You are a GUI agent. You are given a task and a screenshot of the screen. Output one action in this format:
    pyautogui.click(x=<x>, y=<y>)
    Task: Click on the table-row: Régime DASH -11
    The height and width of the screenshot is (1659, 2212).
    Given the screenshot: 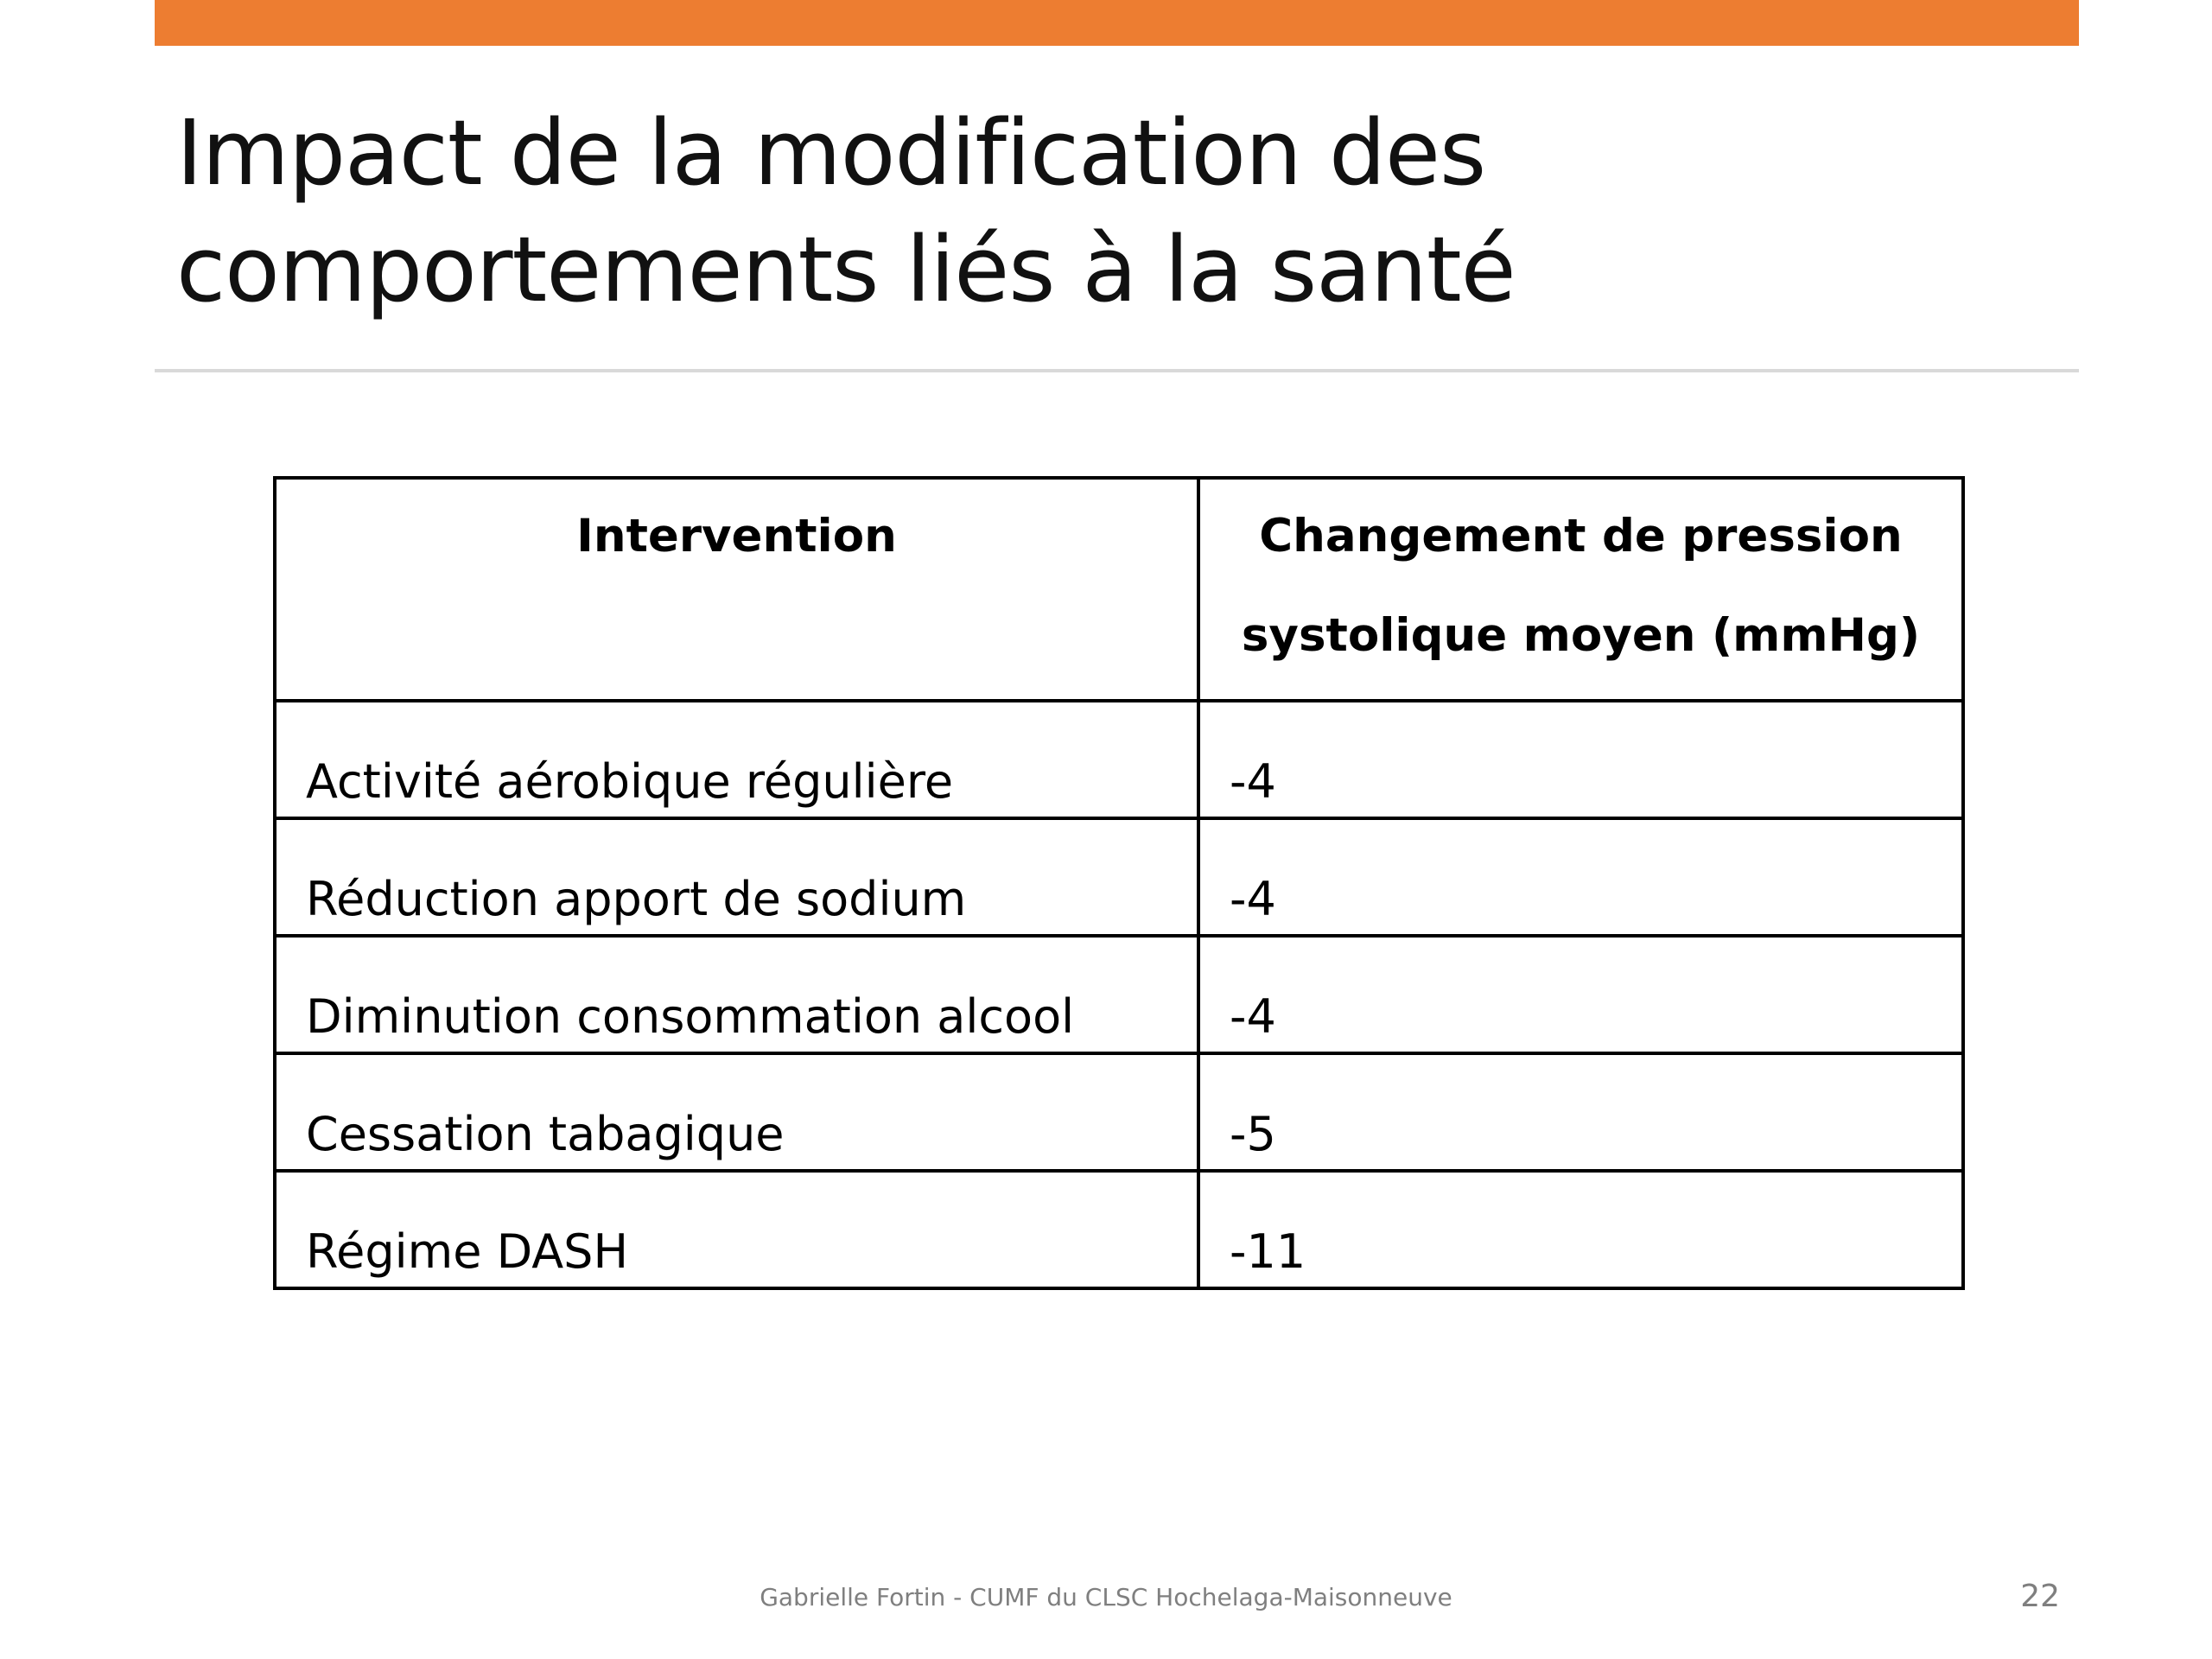 What is the action you would take?
    pyautogui.click(x=1119, y=1229)
    